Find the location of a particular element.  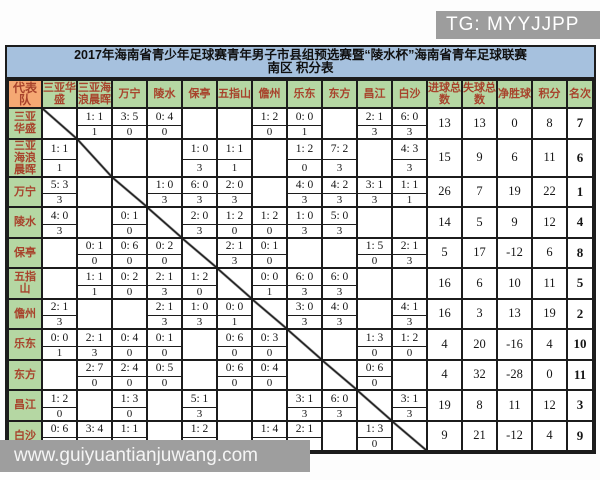

total-goals-for-cell: 14 is located at coordinates (444, 222).